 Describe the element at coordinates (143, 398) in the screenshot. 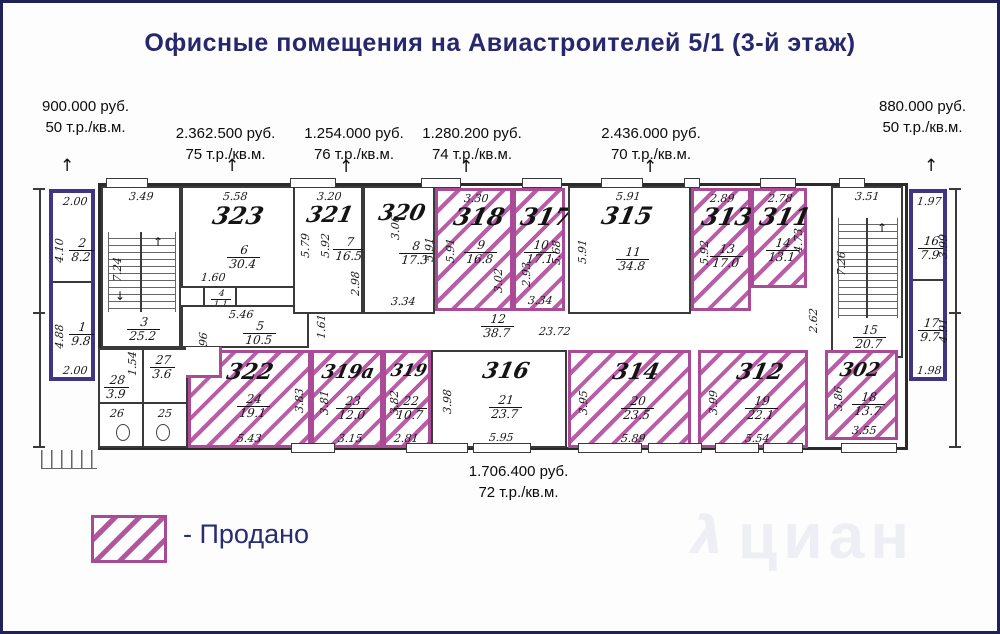

I see `toilets-block: 1.54 27 3.6 28 3.9 26 25` at that location.